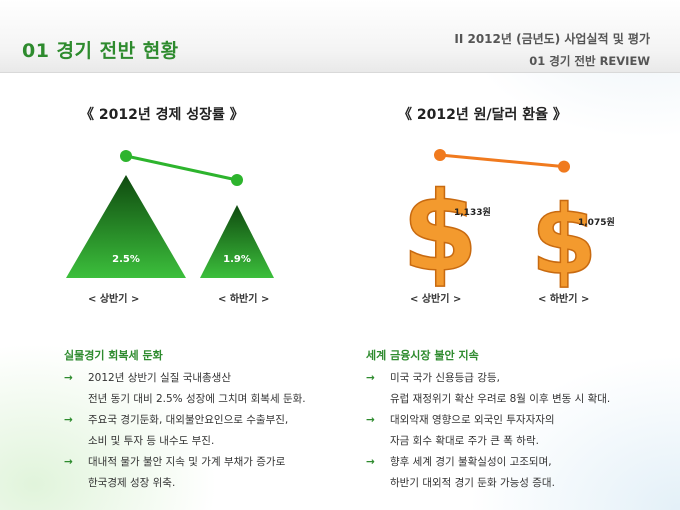  What do you see at coordinates (159, 378) in the screenshot?
I see `bullet-line: 2012년 상반기 실질 국내총생산` at bounding box center [159, 378].